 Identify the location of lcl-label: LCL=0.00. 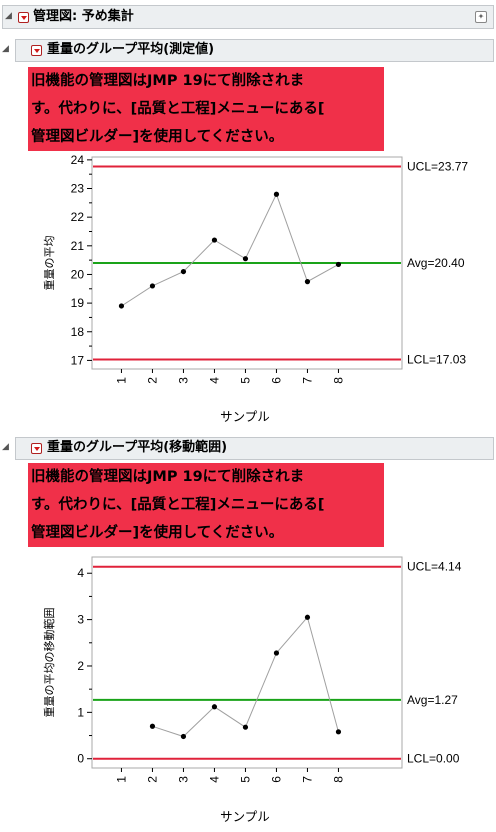
(433, 759).